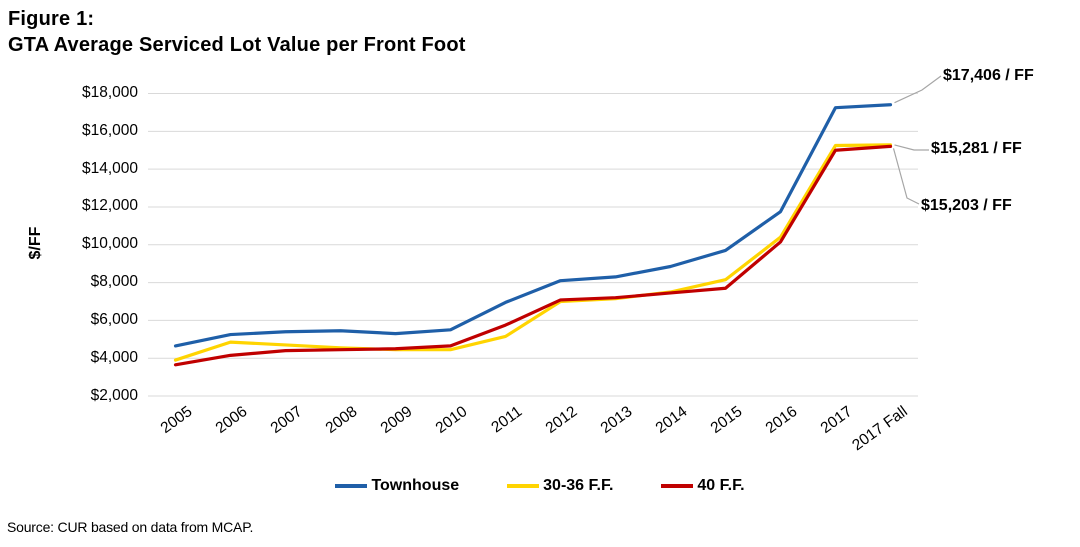  What do you see at coordinates (415, 485) in the screenshot?
I see `legend-label-townhouse: Townhouse` at bounding box center [415, 485].